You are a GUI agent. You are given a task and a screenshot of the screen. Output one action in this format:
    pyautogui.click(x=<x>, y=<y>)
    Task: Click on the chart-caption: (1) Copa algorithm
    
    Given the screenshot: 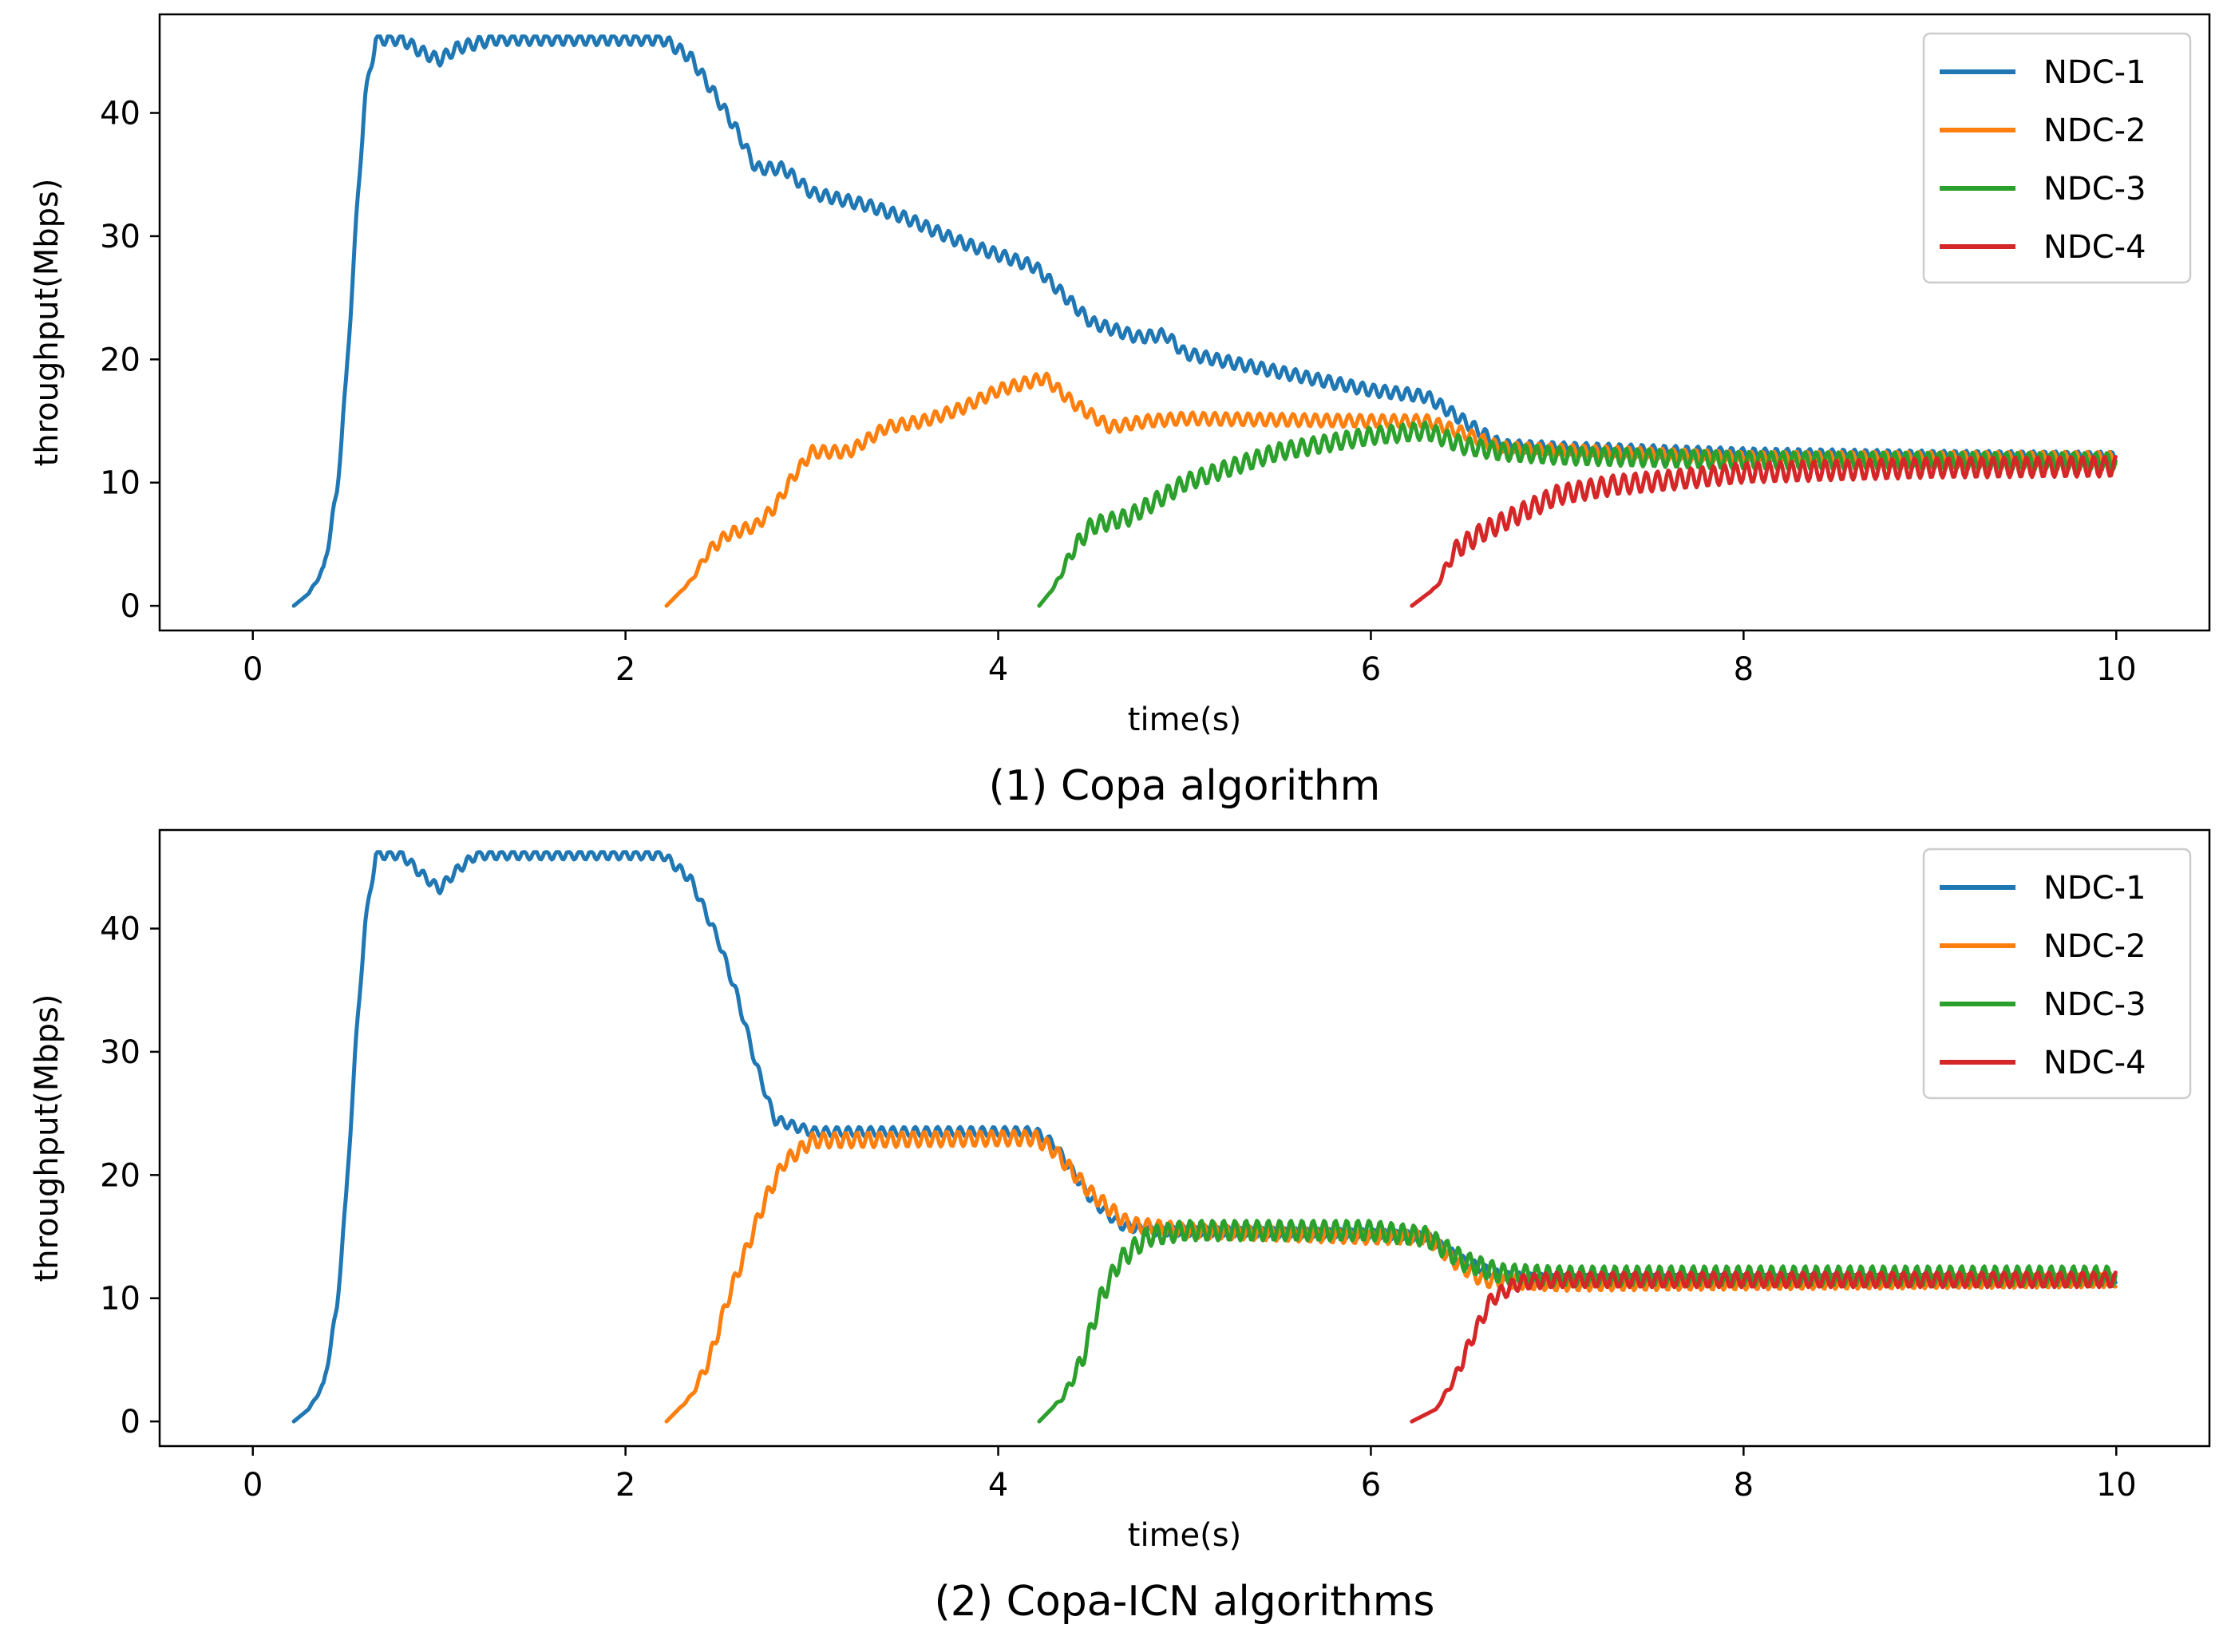 What is the action you would take?
    pyautogui.click(x=1185, y=786)
    